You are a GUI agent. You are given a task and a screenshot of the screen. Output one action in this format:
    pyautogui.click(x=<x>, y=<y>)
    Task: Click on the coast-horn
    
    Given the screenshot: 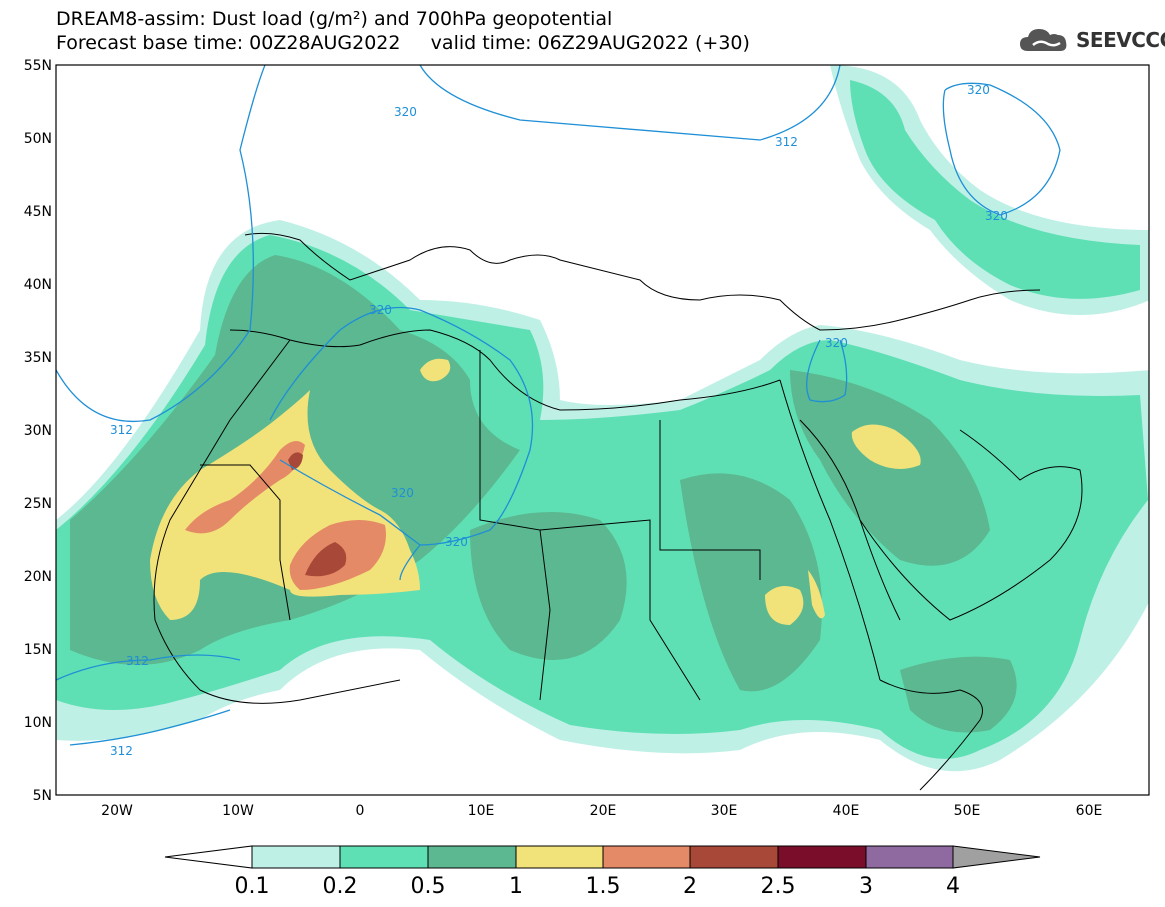 What is the action you would take?
    pyautogui.click(x=931, y=735)
    